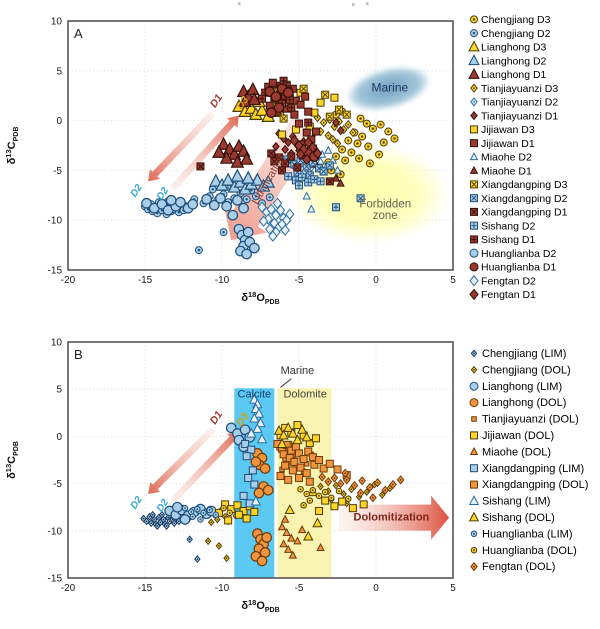  Describe the element at coordinates (306, 150) in the screenshot. I see `series-fengtan-d1` at that location.